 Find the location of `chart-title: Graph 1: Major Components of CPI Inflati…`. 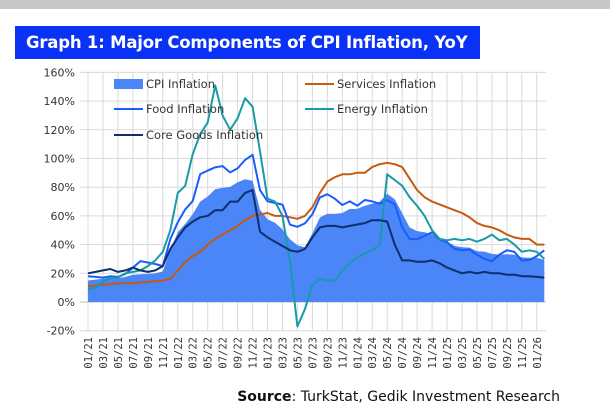

chart-title: Graph 1: Major Components of CPI Inflati… is located at coordinates (247, 42).